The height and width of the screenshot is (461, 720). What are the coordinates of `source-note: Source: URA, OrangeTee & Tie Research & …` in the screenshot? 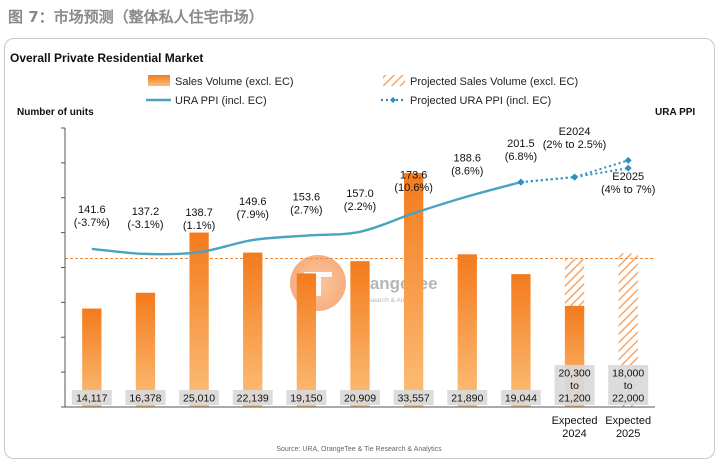 It's located at (359, 449).